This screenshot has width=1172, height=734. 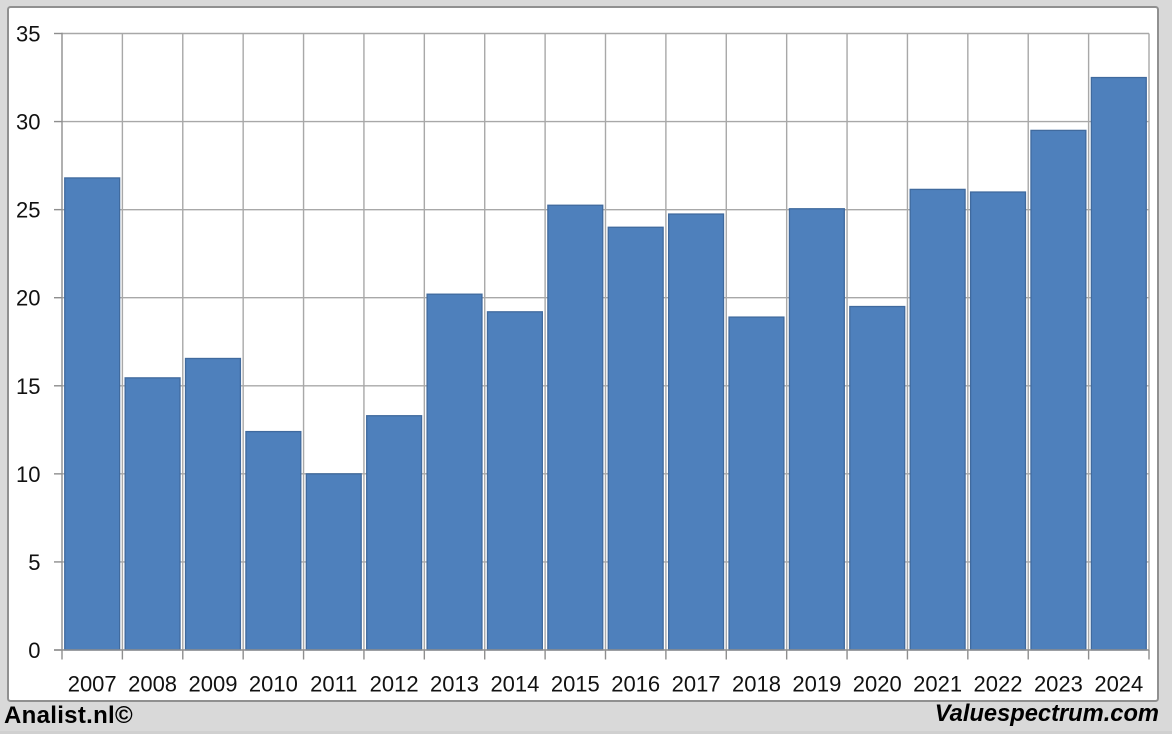 I want to click on svg-text: 2024, so click(x=1118, y=684).